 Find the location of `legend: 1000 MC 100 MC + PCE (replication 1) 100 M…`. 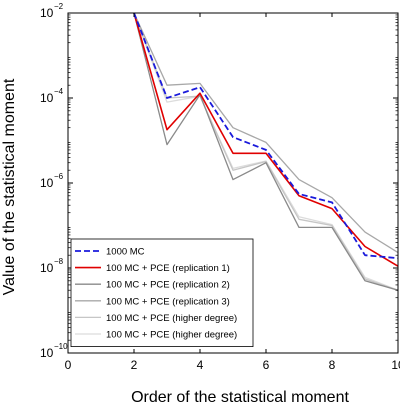

legend: 1000 MC 100 MC + PCE (replication 1) 100 M… is located at coordinates (162, 292).